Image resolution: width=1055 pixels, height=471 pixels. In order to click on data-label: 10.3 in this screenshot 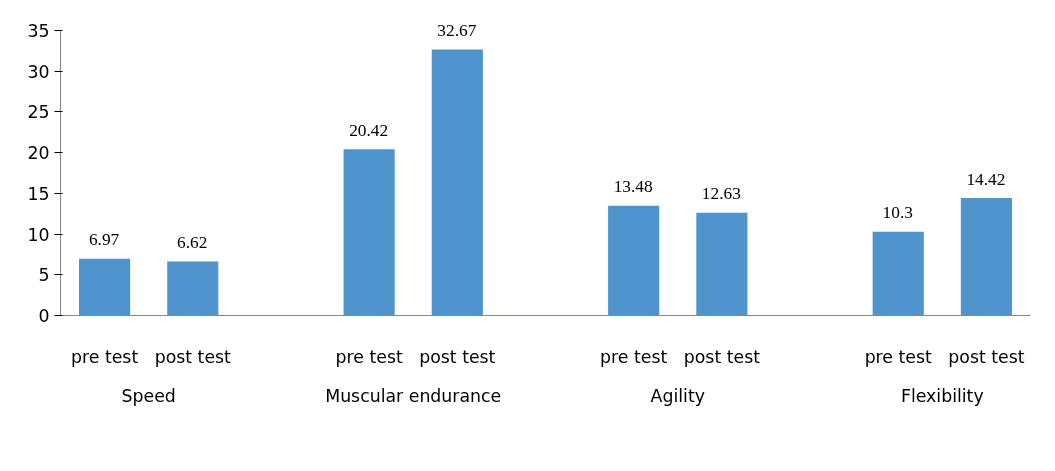, I will do `click(897, 213)`.